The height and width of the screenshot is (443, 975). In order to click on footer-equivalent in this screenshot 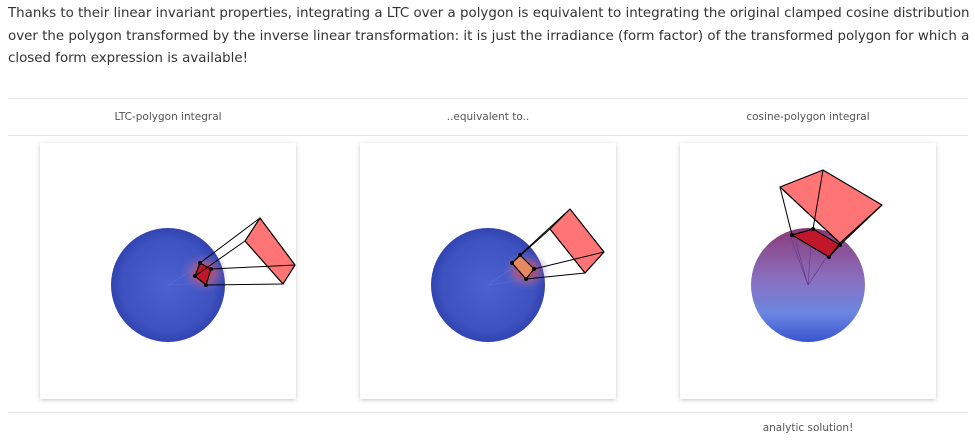, I will do `click(488, 428)`.